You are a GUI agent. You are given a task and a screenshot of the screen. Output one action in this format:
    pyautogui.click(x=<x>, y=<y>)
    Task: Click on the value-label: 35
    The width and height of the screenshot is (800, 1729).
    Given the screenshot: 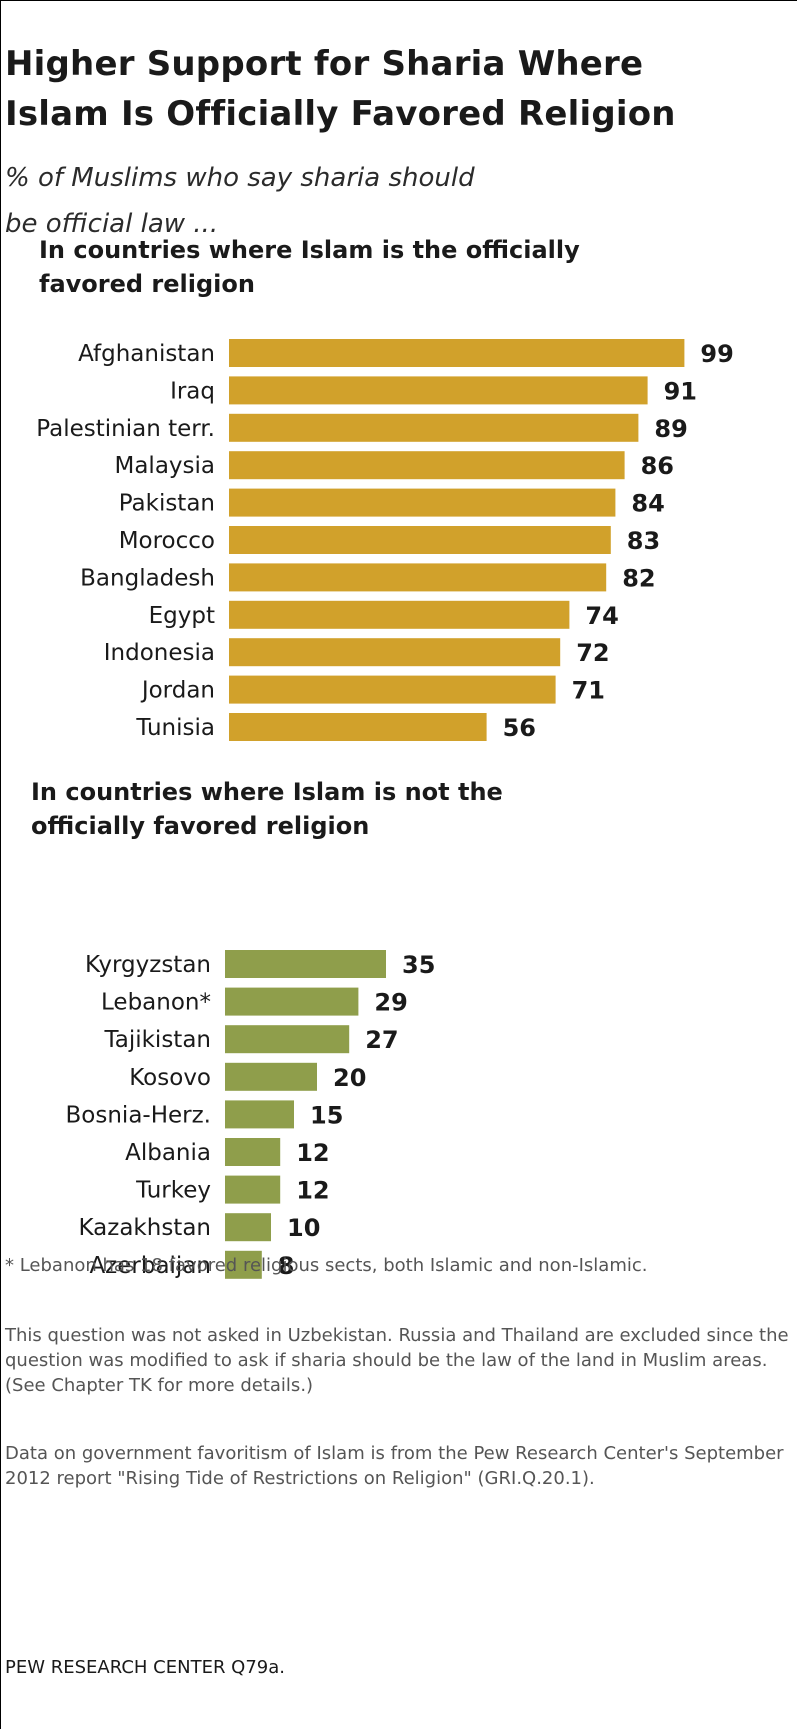 What is the action you would take?
    pyautogui.click(x=418, y=965)
    